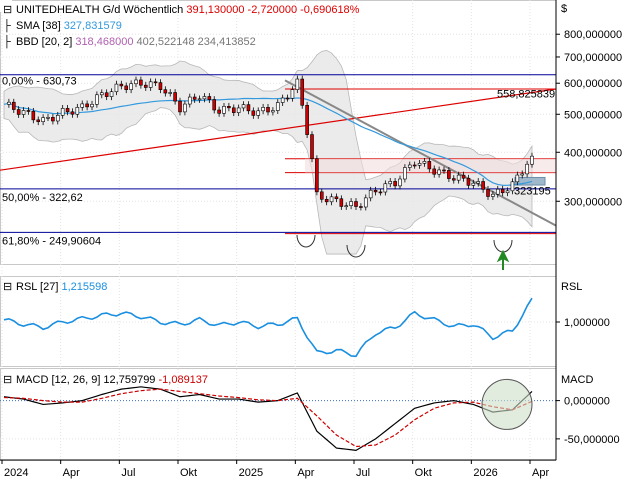 The image size is (640, 480). I want to click on rsl-axis-label: RSL, so click(571, 287).